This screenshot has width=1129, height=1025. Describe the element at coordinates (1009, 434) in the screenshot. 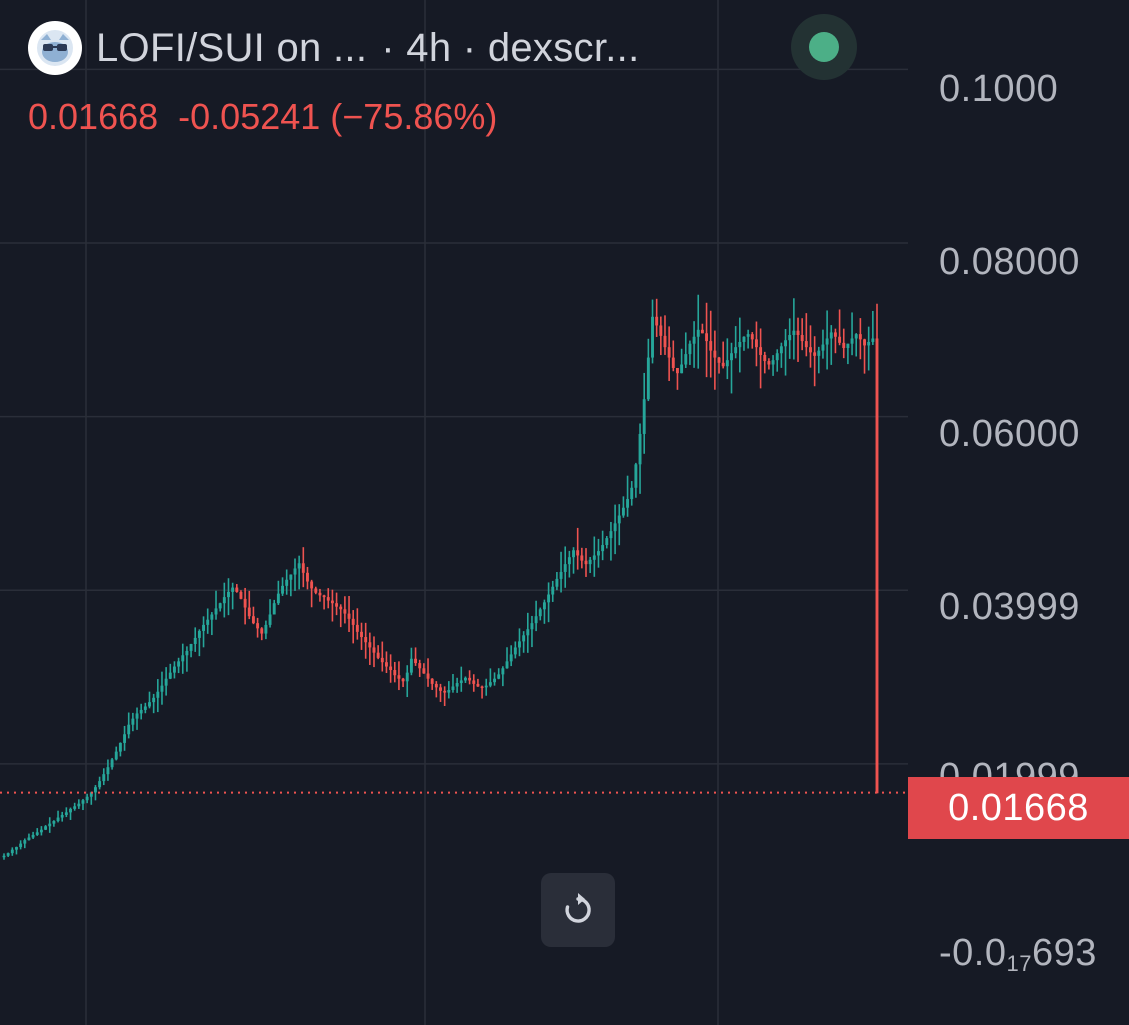

I see `price-axis-label: 0.06000` at that location.